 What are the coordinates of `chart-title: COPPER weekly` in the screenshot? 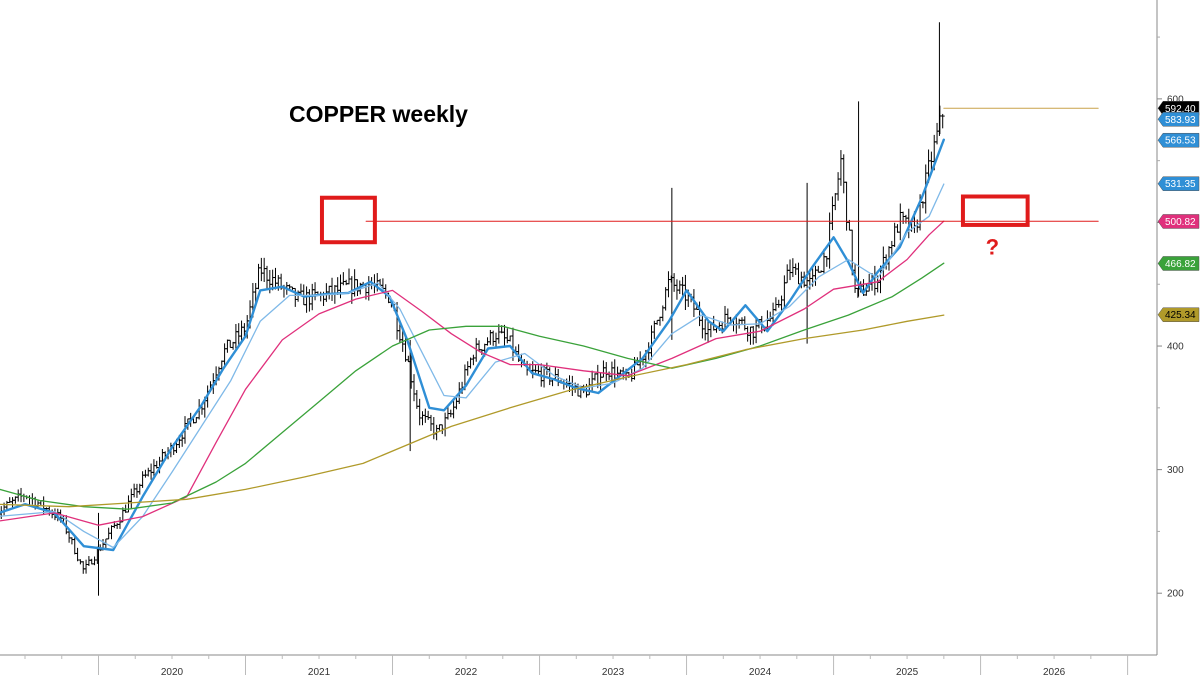 It's located at (378, 114).